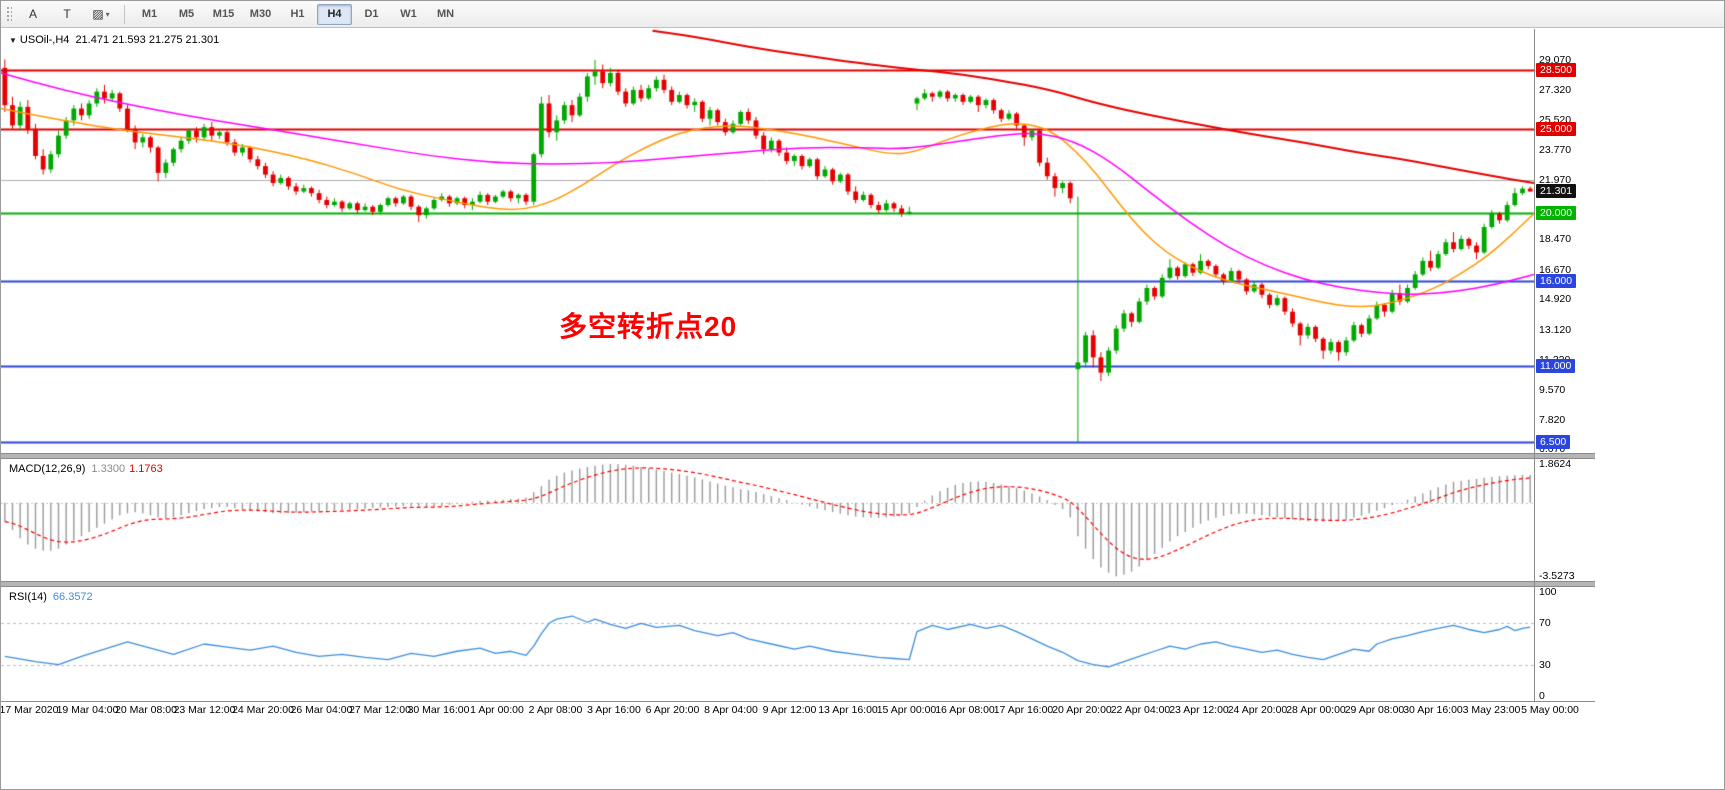  I want to click on price-scale-tick: 23.770, so click(1555, 149).